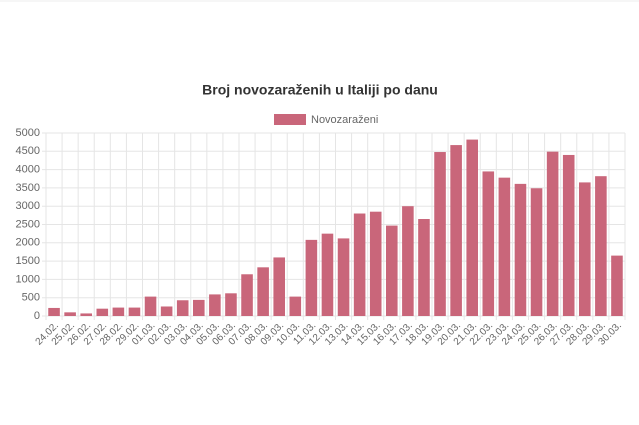  What do you see at coordinates (28, 188) in the screenshot?
I see `y-tick-label: 3500` at bounding box center [28, 188].